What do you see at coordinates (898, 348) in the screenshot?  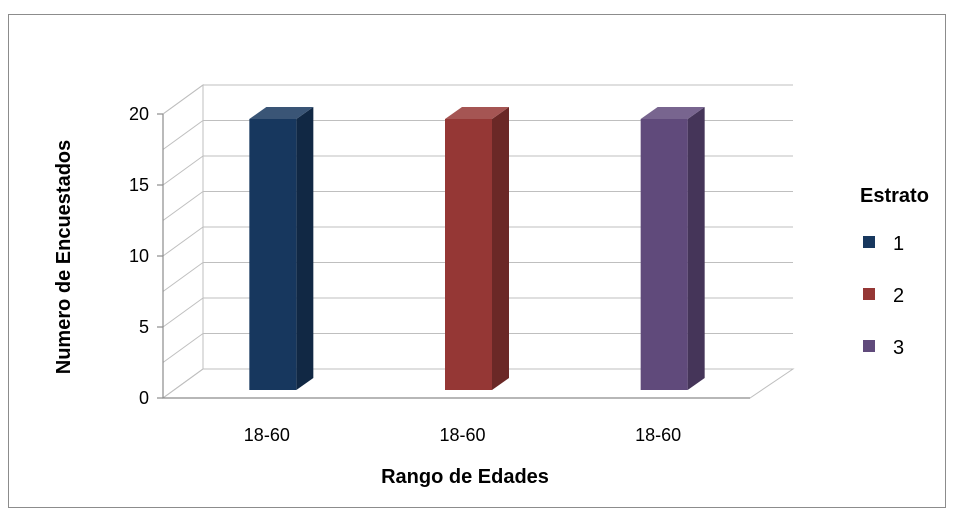 I see `legend-label-3: 3` at bounding box center [898, 348].